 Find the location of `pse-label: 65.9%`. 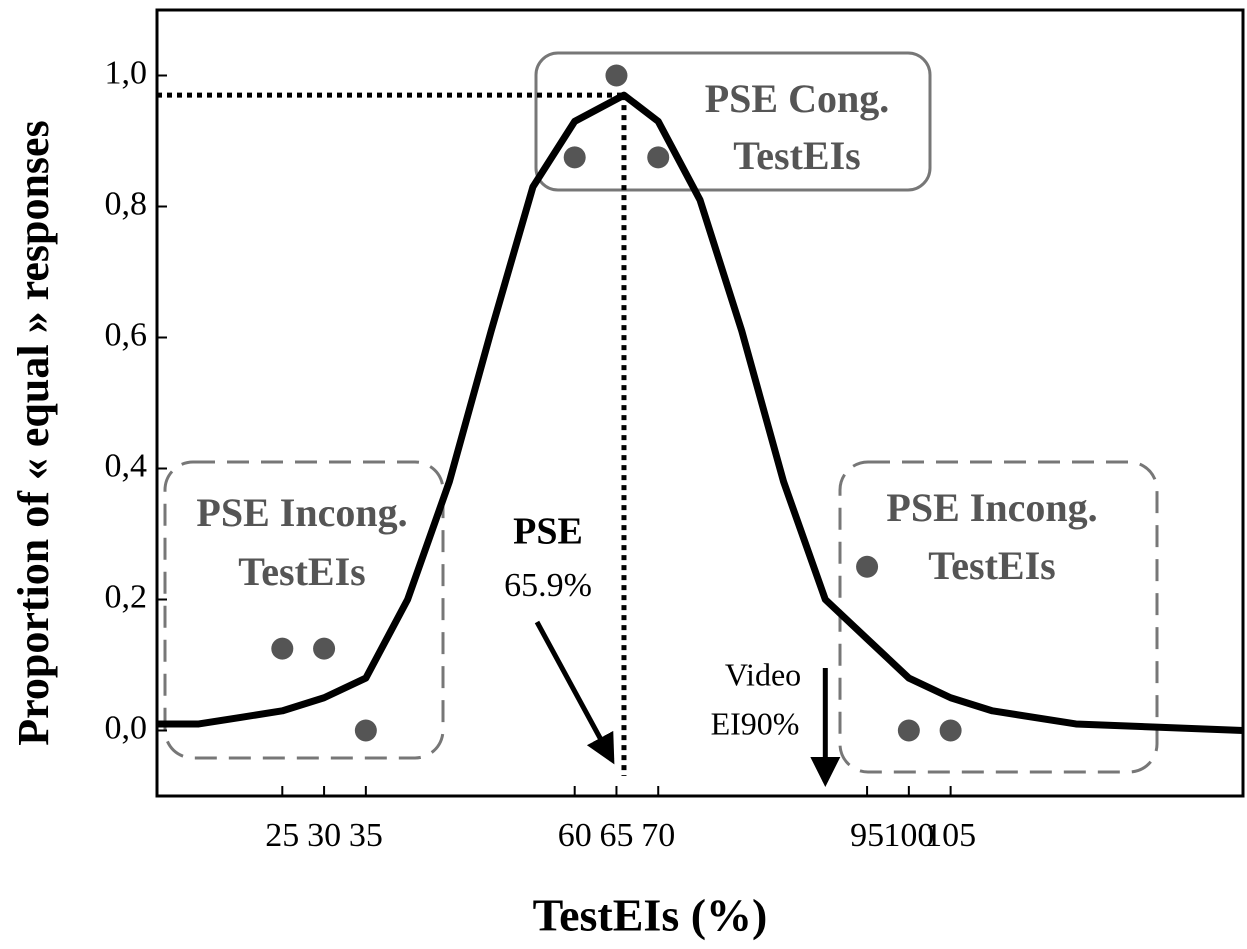

pse-label: 65.9% is located at coordinates (548, 585).